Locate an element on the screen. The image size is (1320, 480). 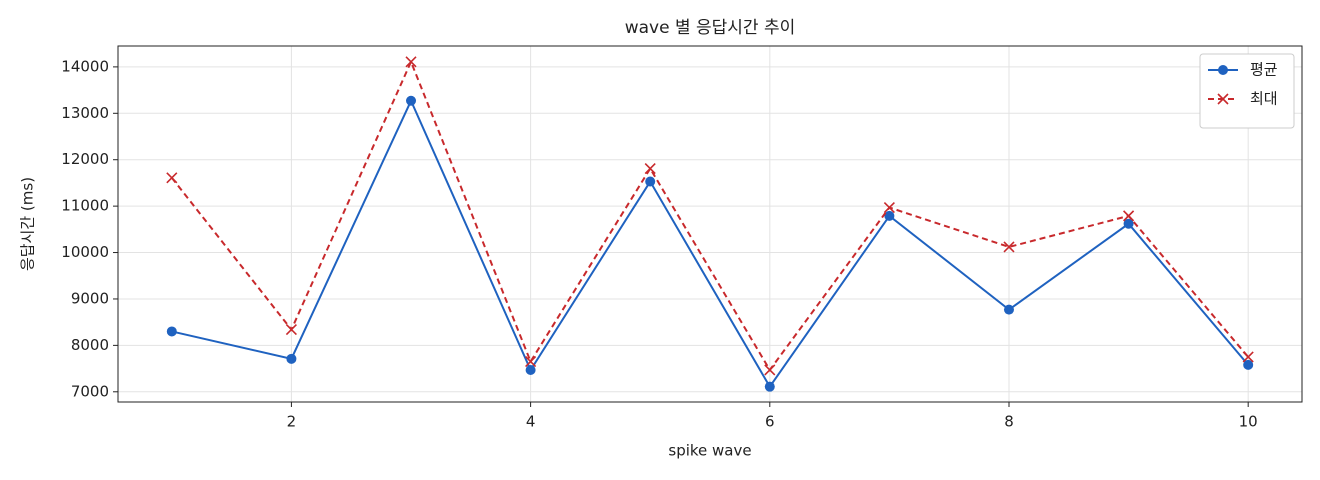
x-tick-label: 2 is located at coordinates (292, 422).